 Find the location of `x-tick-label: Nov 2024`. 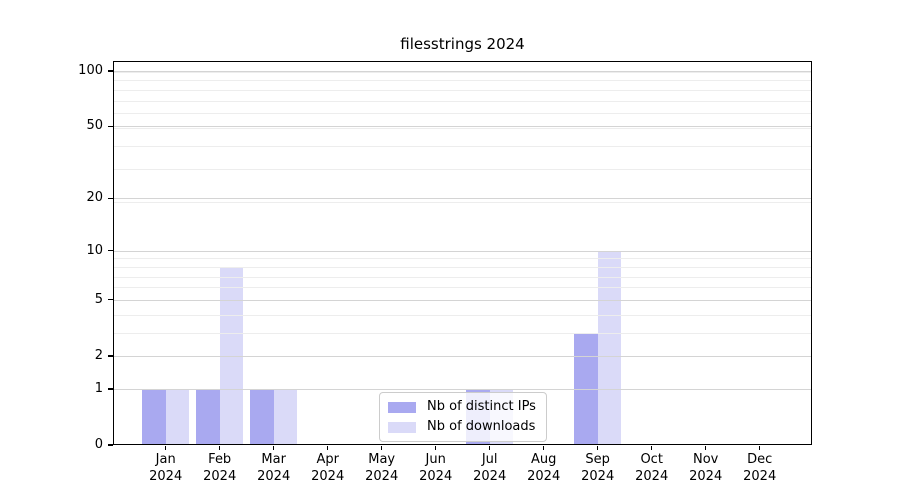

x-tick-label: Nov 2024 is located at coordinates (706, 468).